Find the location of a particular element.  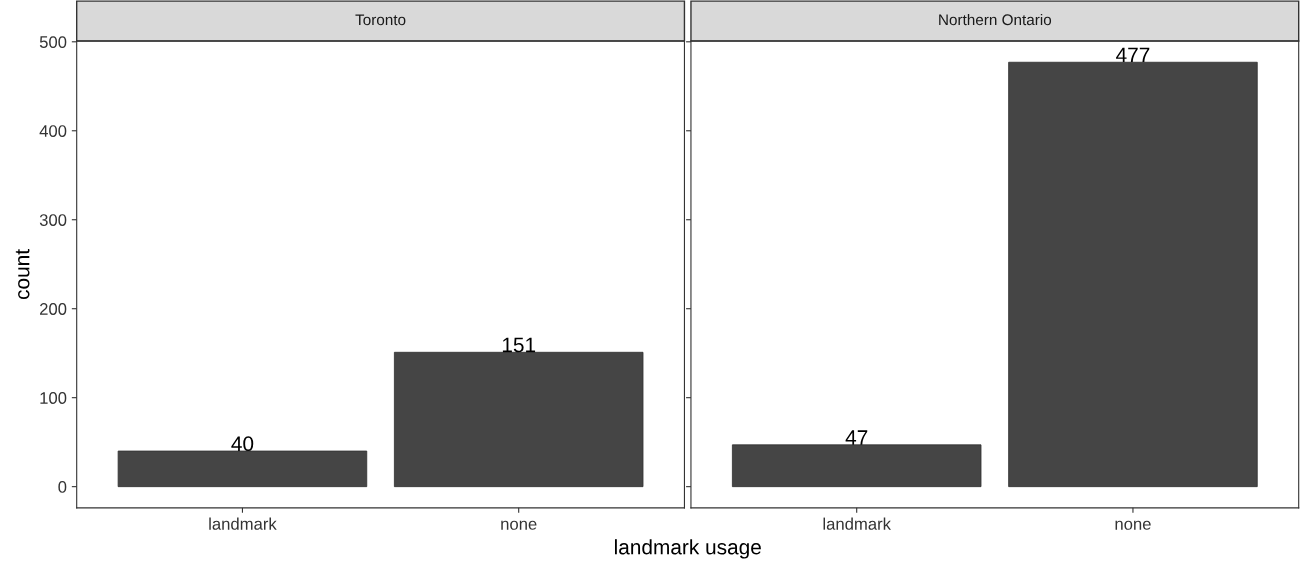

y-tick-label: 200 is located at coordinates (53, 309).